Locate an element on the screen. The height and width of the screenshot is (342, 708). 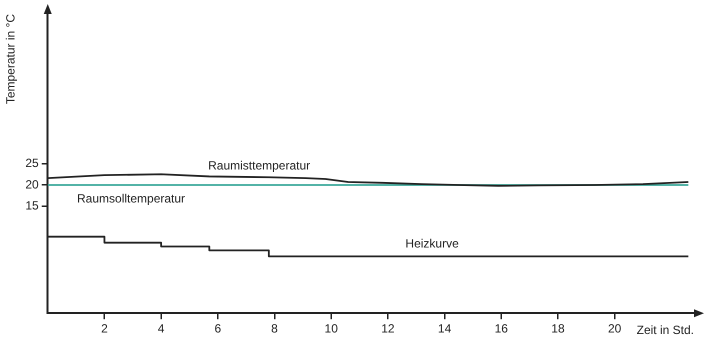
x-tick-label: 14 is located at coordinates (445, 329).